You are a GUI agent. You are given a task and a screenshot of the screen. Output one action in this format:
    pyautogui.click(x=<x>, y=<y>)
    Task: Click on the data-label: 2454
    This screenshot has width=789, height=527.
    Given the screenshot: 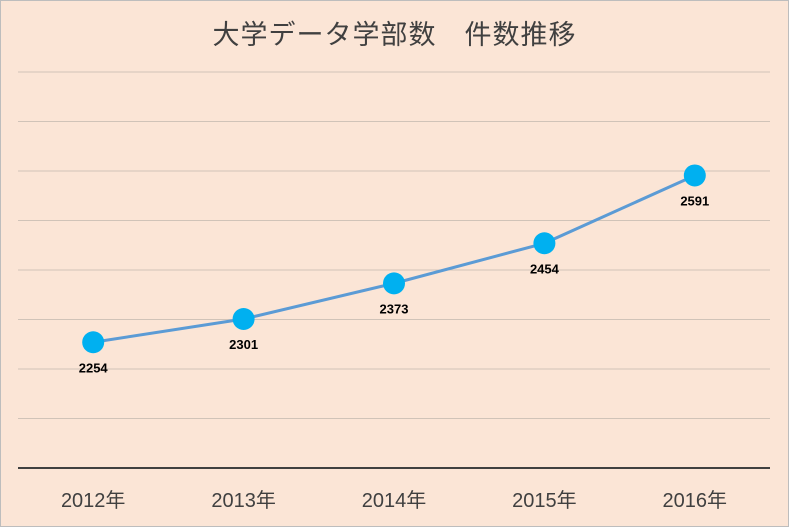 What is the action you would take?
    pyautogui.click(x=545, y=268)
    